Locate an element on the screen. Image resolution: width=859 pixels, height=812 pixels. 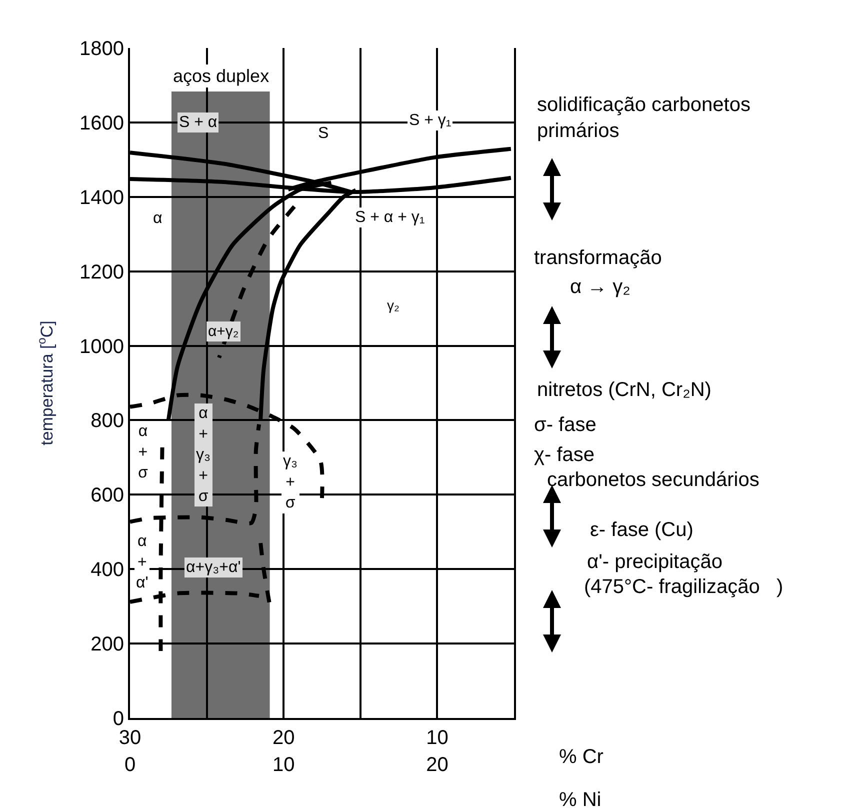
text: α'- precipitação is located at coordinates (654, 562).